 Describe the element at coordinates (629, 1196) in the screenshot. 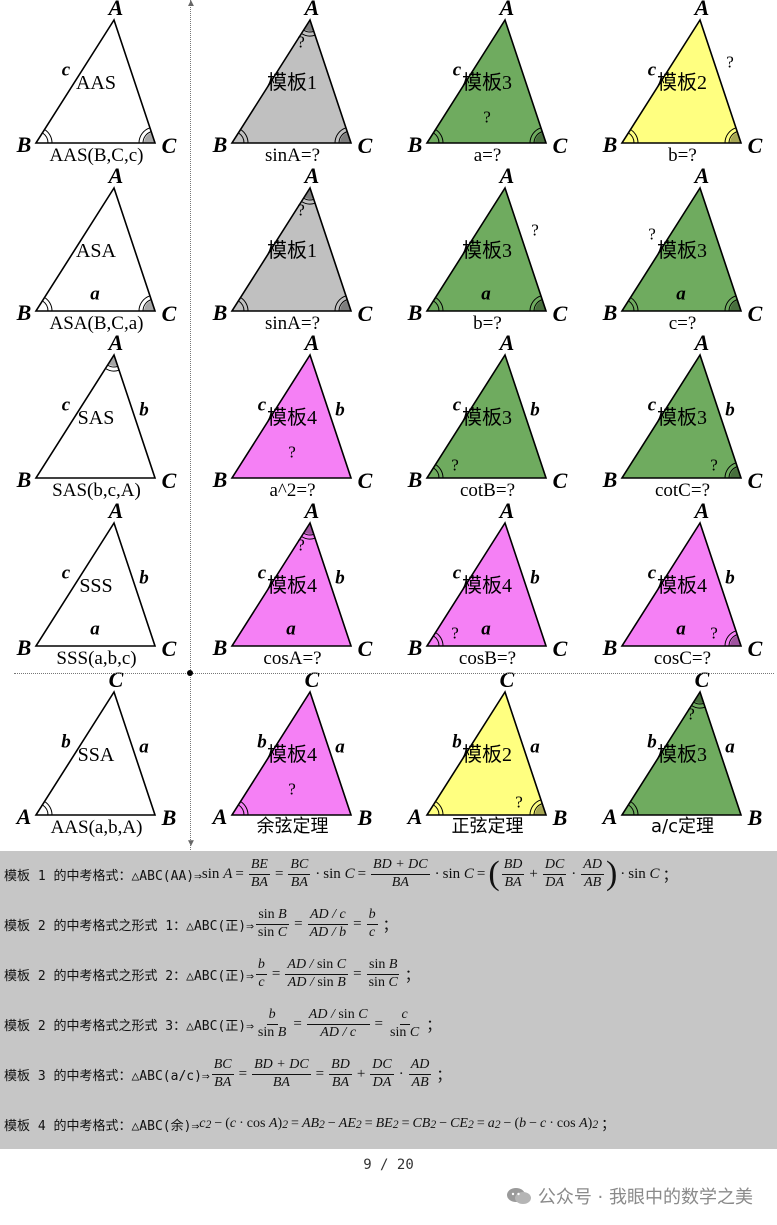

I see `watermark: 公众号 · 我眼中的数学之美` at that location.